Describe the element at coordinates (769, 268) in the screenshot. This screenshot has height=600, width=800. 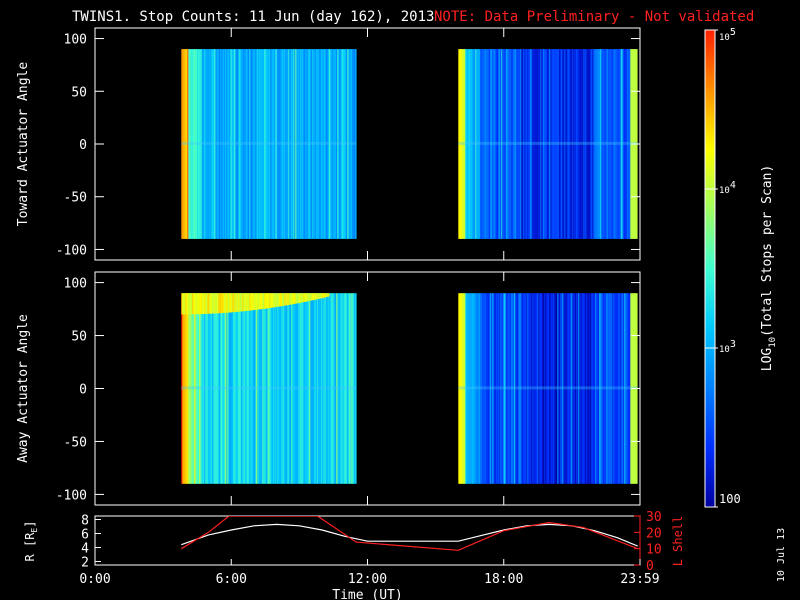
I see `colorbar-label: LOG10(Total Stops per Scan)` at that location.